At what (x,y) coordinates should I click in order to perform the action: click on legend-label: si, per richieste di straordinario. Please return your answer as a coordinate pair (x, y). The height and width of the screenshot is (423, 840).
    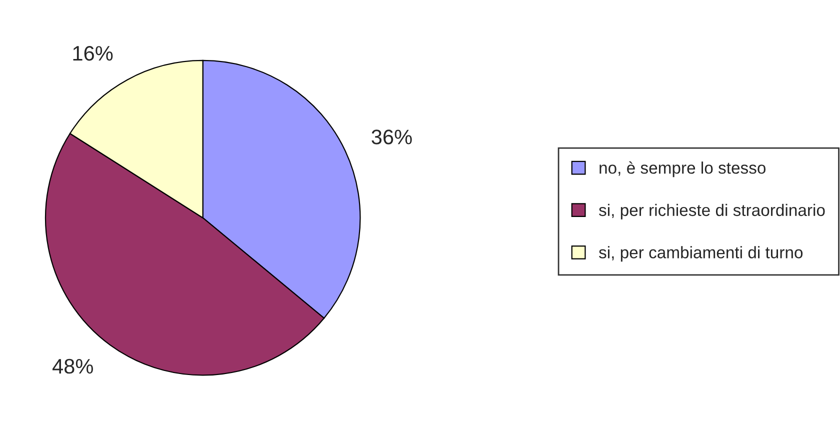
    Looking at the image, I should click on (711, 212).